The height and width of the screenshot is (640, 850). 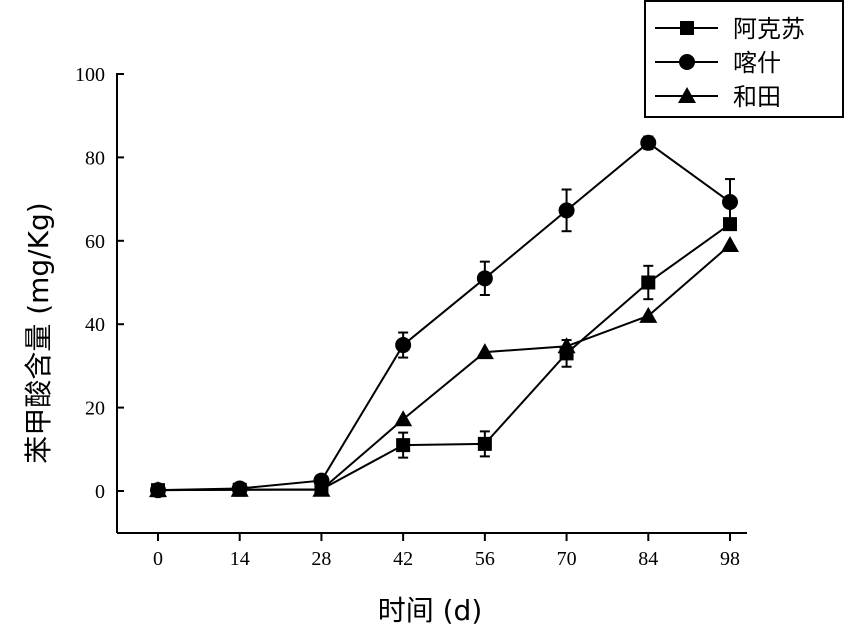 I want to click on x-tick-label: 28, so click(x=321, y=559).